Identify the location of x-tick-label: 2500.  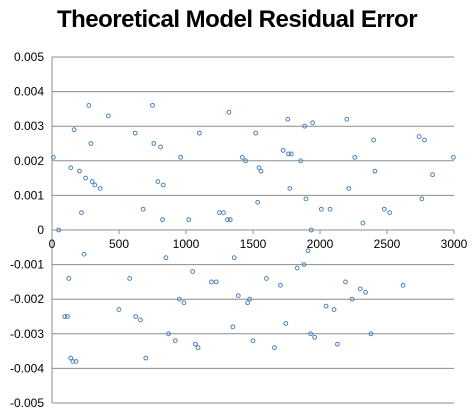
(387, 244).